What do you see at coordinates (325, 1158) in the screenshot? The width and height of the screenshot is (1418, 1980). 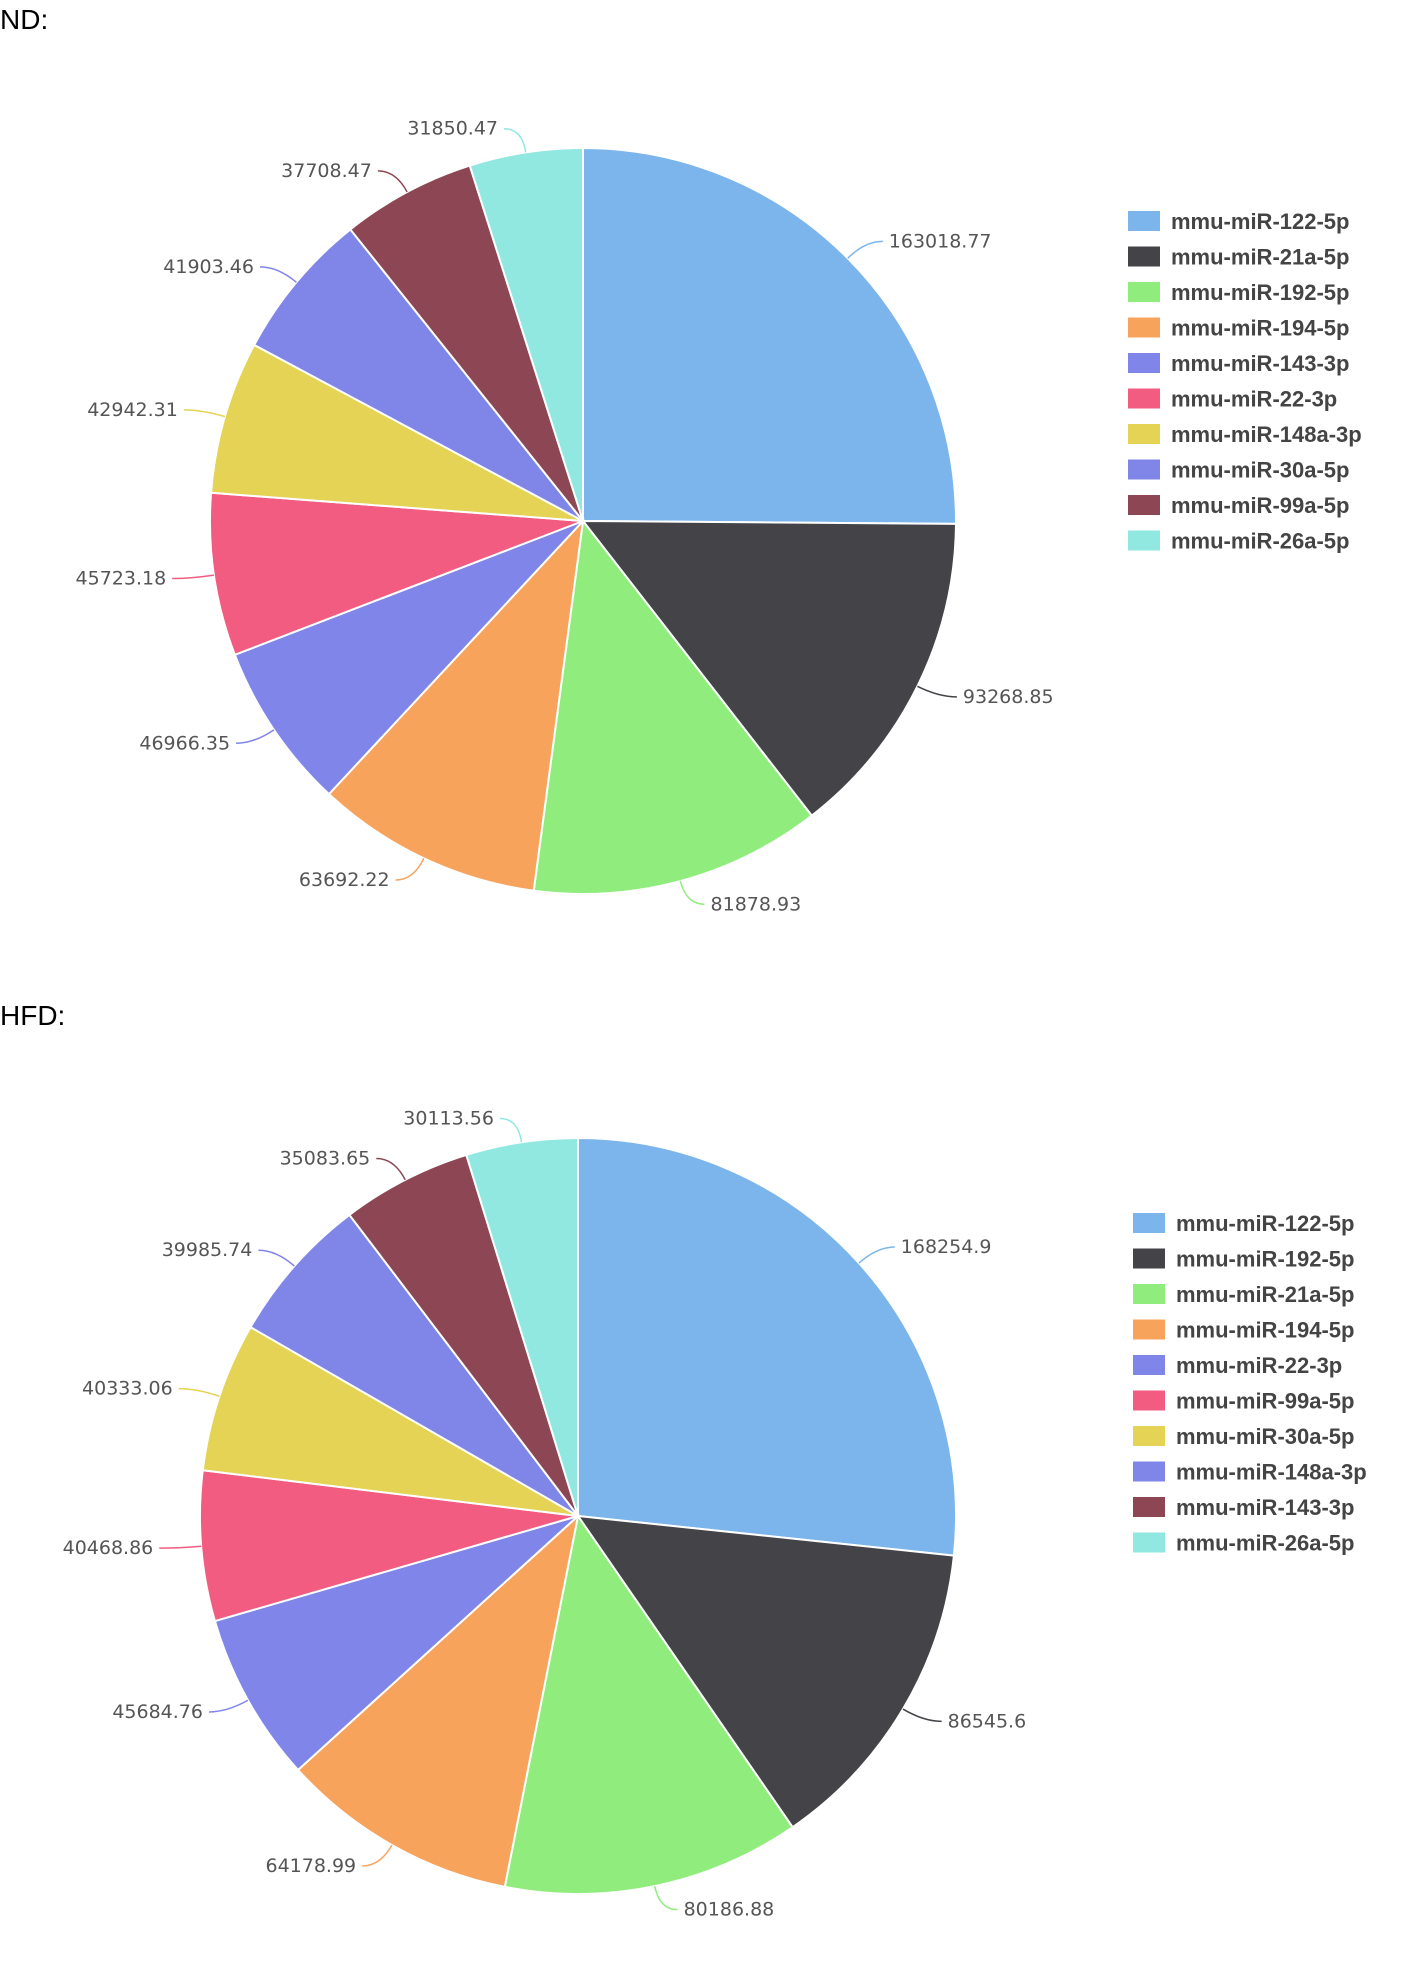 I see `pie-value-label-hfd-8: 35083.65` at bounding box center [325, 1158].